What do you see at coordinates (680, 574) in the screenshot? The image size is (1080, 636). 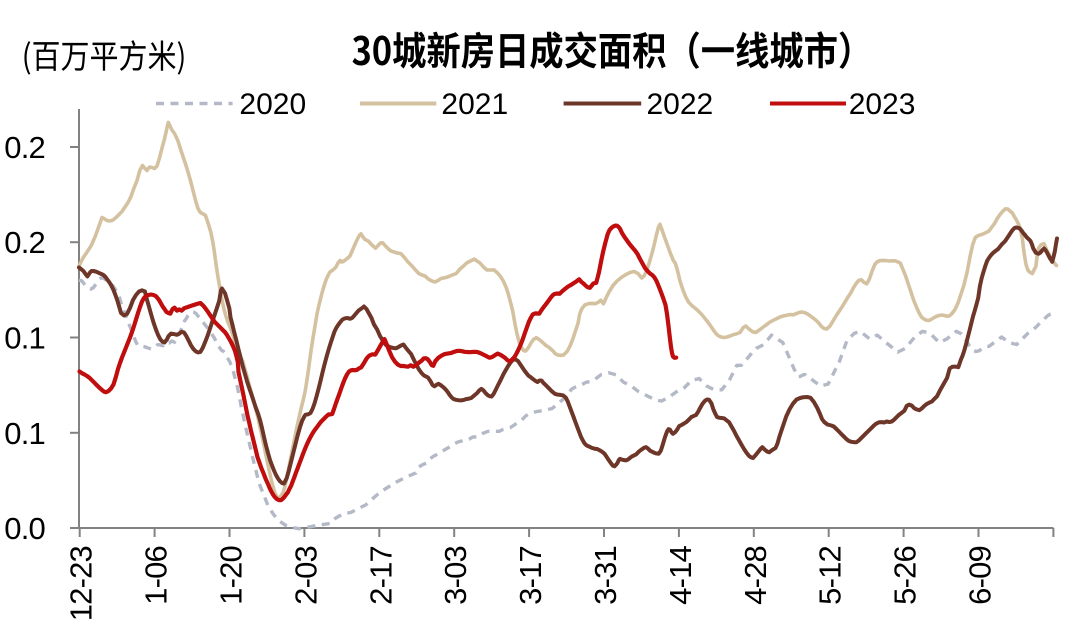 I see `svg-text: 4-14` at bounding box center [680, 574].